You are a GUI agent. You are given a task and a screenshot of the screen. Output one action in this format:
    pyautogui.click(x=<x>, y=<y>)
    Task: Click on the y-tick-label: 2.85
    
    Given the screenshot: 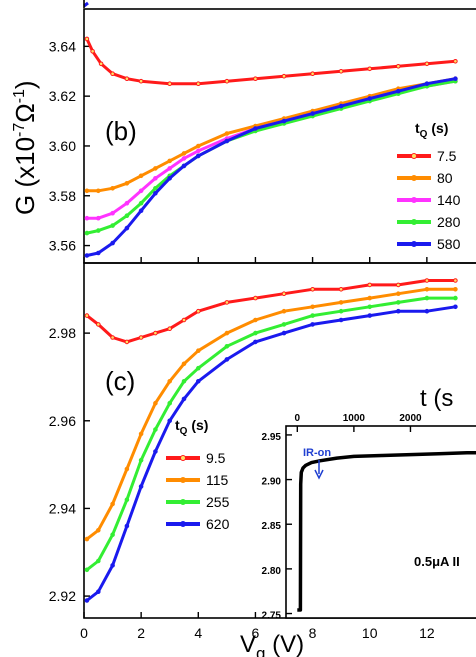 What is the action you would take?
    pyautogui.click(x=272, y=526)
    